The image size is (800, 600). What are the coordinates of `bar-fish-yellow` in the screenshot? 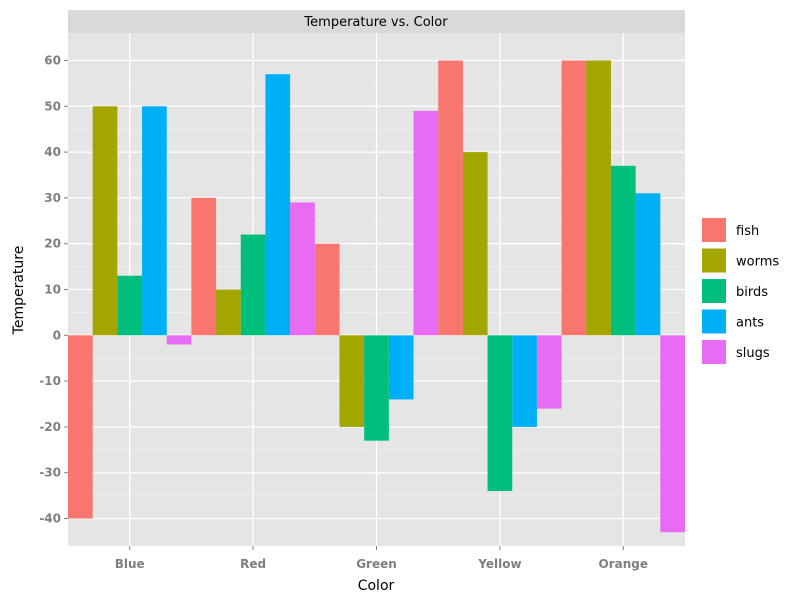 It's located at (450, 198).